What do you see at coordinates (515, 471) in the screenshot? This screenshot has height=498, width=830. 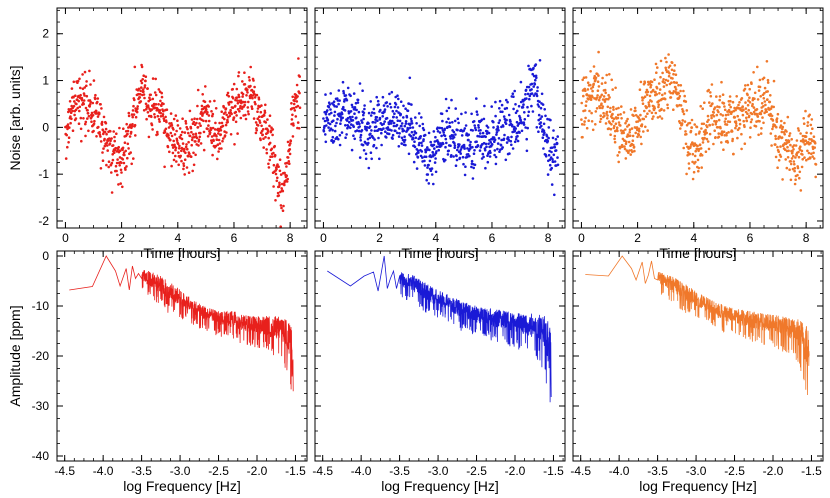 I see `x-tick-label: -2.0` at bounding box center [515, 471].